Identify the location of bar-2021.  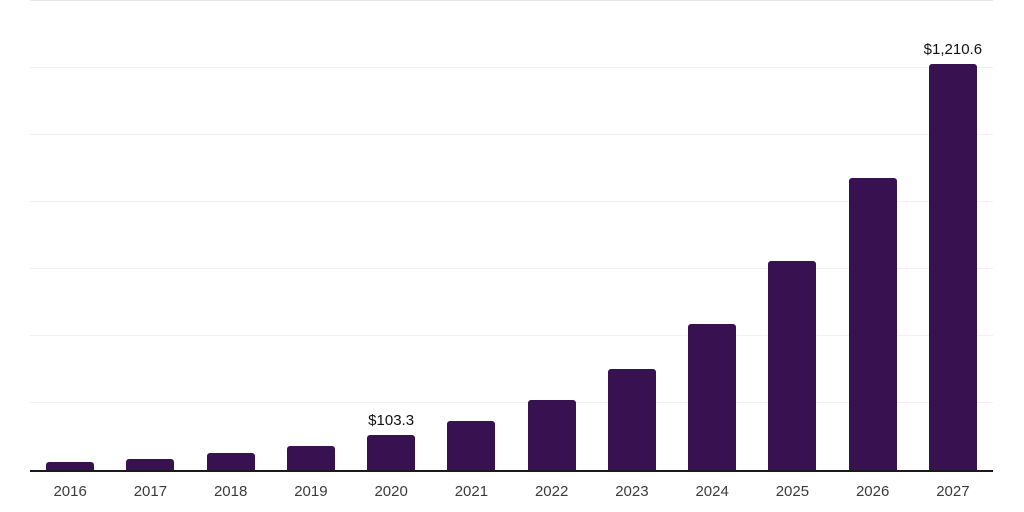
(471, 445).